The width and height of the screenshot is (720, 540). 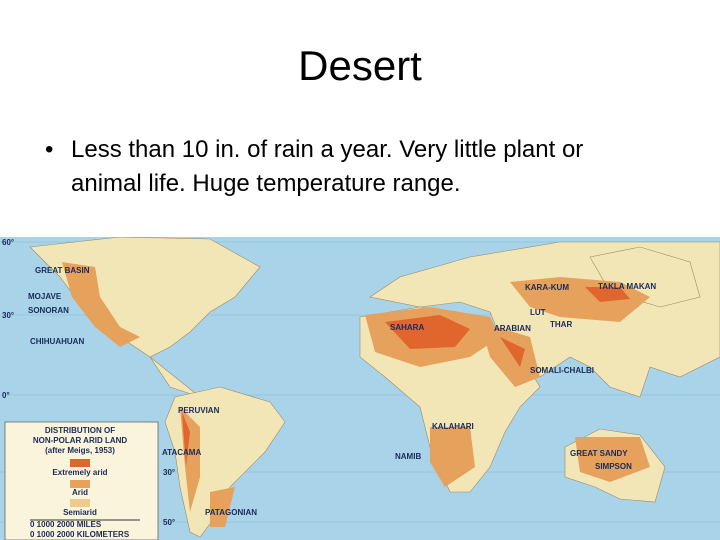 What do you see at coordinates (627, 286) in the screenshot?
I see `map-label: TAKLA MAKAN` at bounding box center [627, 286].